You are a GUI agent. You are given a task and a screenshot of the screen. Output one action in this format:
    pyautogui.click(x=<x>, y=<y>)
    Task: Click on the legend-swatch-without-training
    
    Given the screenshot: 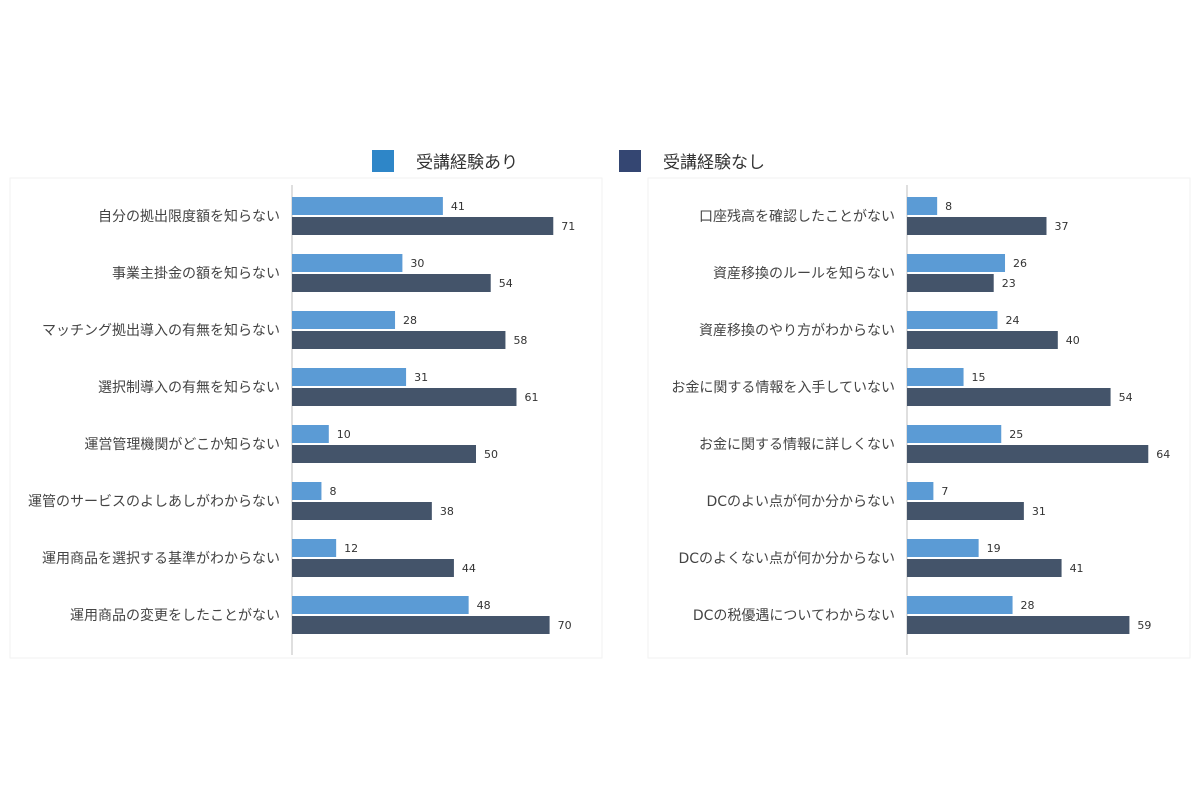 What is the action you would take?
    pyautogui.click(x=630, y=160)
    